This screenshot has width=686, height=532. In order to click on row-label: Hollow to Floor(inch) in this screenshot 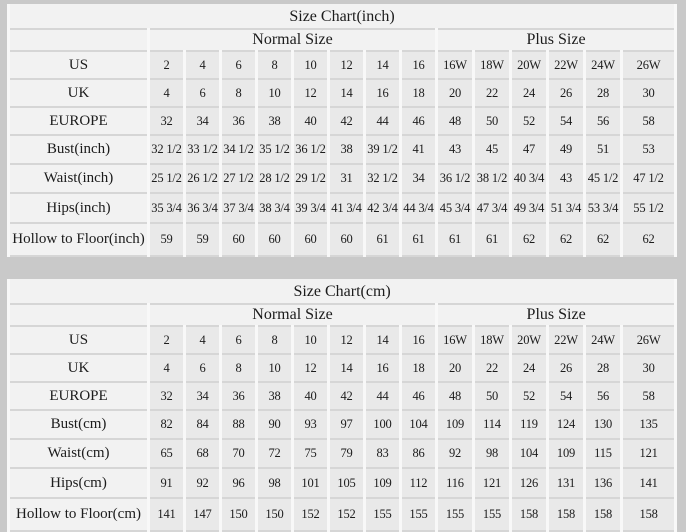, I will do `click(78, 239)`.